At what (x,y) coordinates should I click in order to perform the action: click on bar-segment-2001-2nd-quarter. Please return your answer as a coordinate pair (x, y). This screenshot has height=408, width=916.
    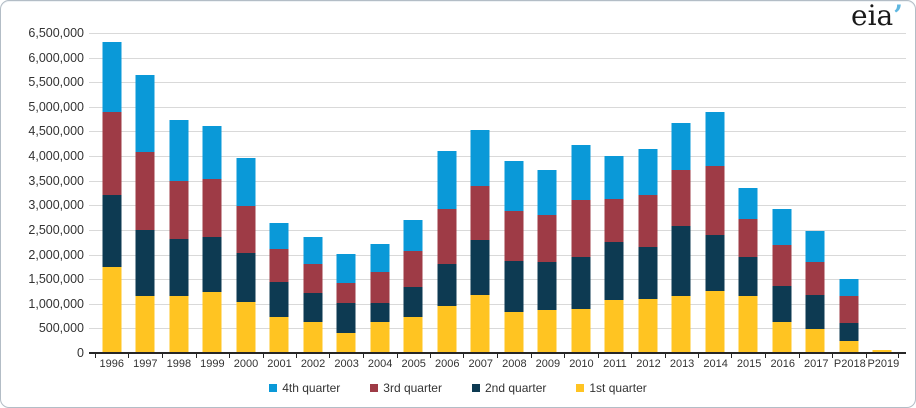
    Looking at the image, I should click on (279, 299).